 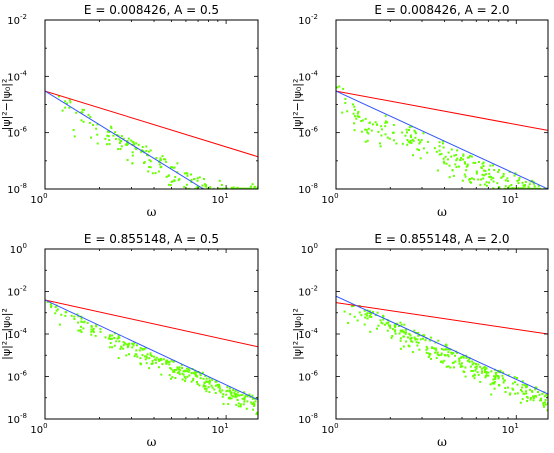 What do you see at coordinates (151, 323) in the screenshot?
I see `fit-line-red` at bounding box center [151, 323].